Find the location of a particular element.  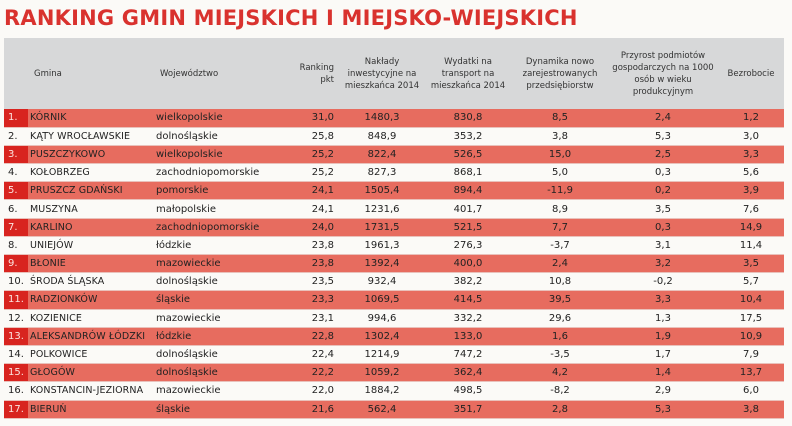

bezrobocie-value: 14,9 is located at coordinates (751, 227).